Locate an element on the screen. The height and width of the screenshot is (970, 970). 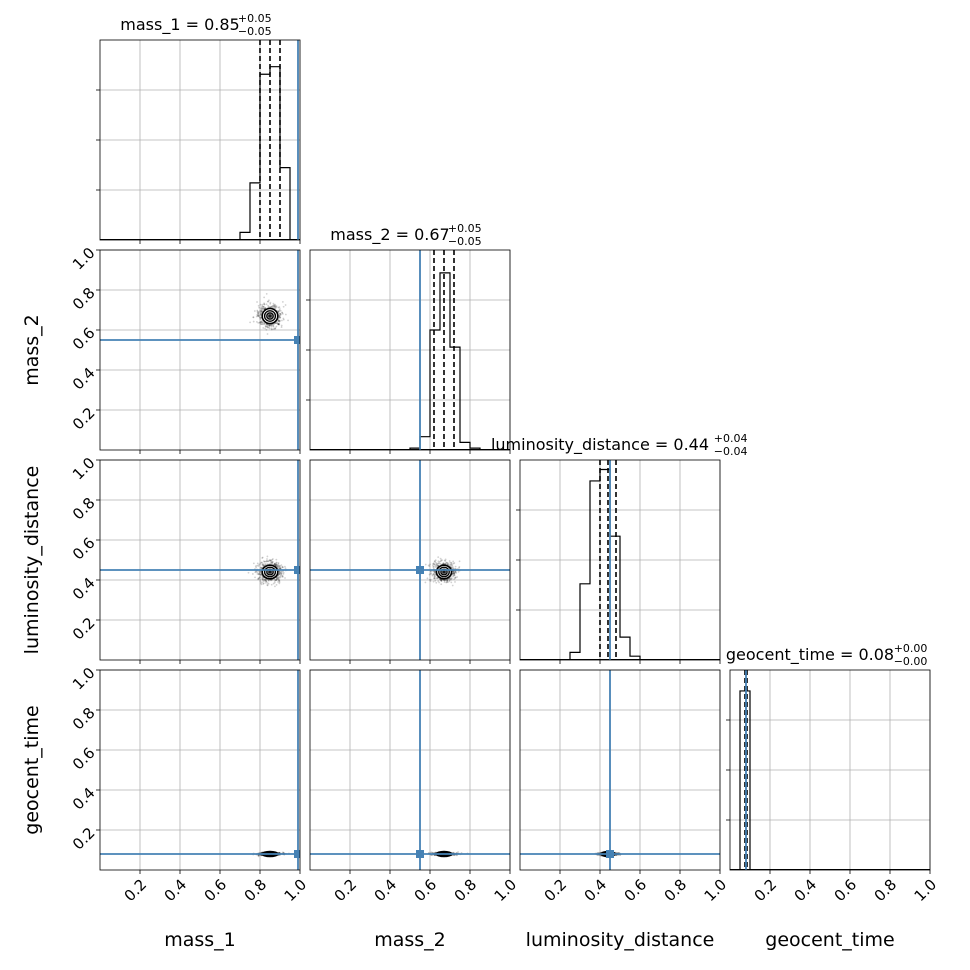
x-tick-label: 0.4 is located at coordinates (596, 891).